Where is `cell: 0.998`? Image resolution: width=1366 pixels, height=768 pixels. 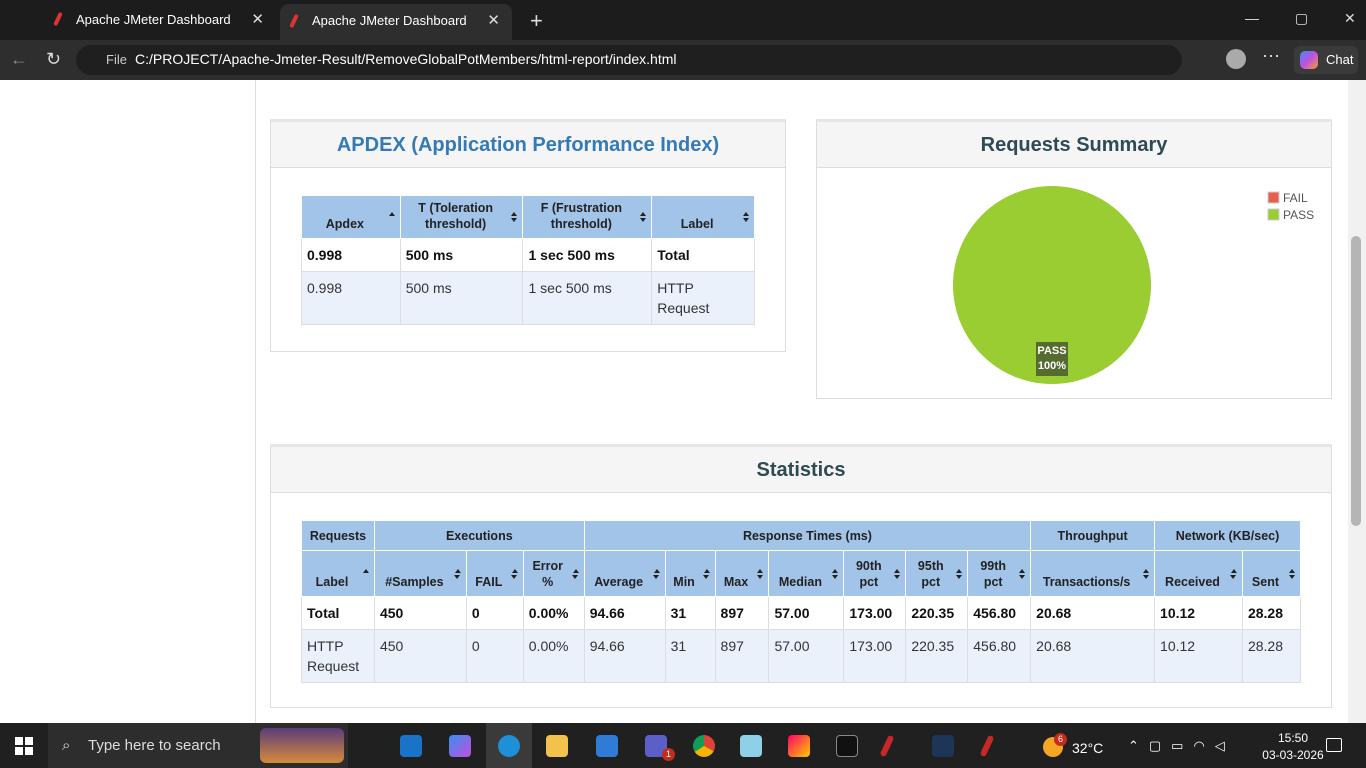 cell: 0.998 is located at coordinates (351, 298).